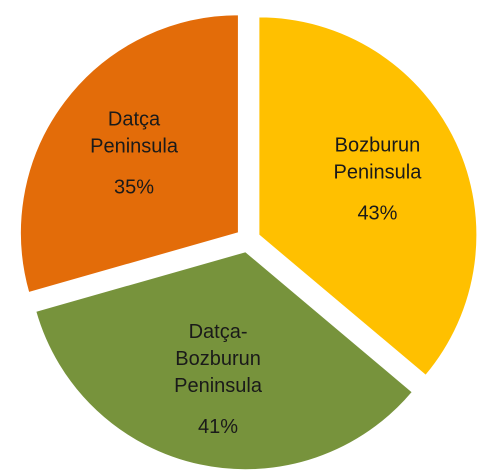  I want to click on value-label: 41%, so click(218, 426).